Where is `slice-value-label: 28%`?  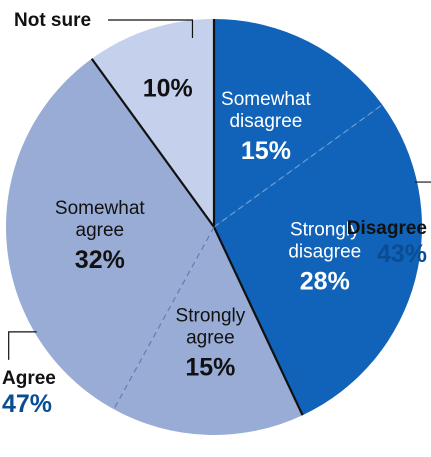 slice-value-label: 28% is located at coordinates (325, 281).